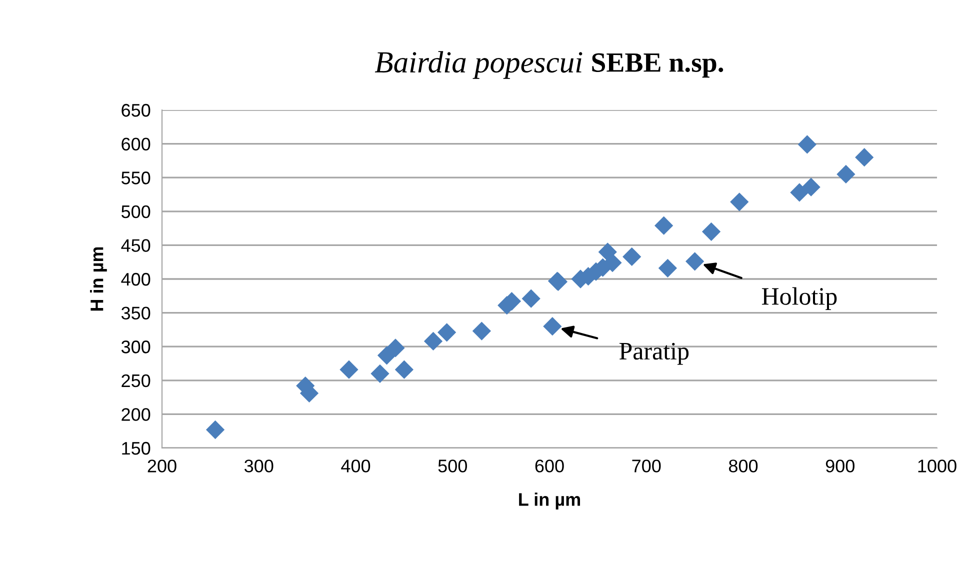  What do you see at coordinates (136, 110) in the screenshot?
I see `y-tick-label: 650` at bounding box center [136, 110].